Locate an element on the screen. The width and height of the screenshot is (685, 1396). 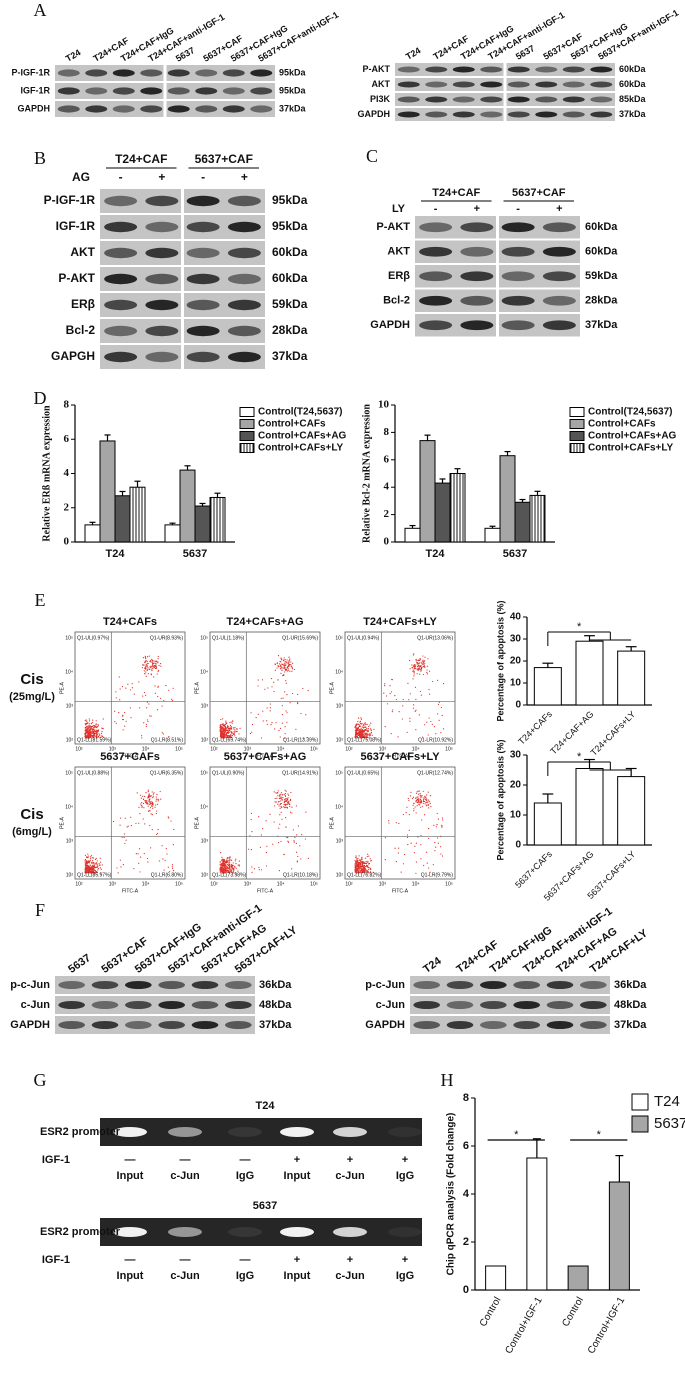
row-label: GAPDH is located at coordinates (385, 1025).